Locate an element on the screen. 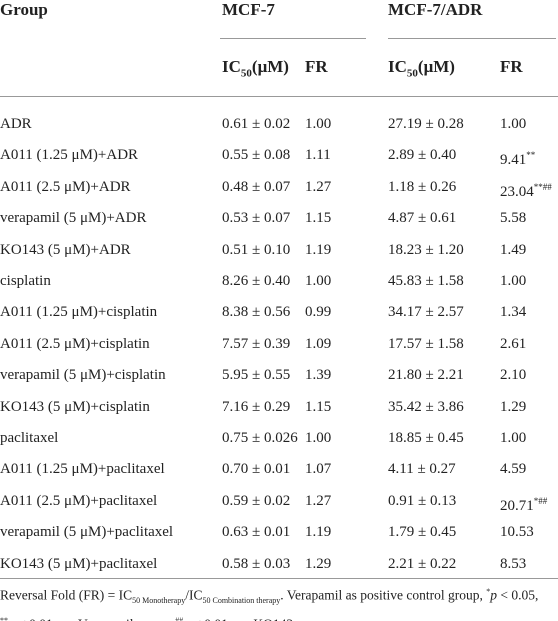 The height and width of the screenshot is (621, 558). cell: 21.80 ± 2.21 is located at coordinates (426, 375).